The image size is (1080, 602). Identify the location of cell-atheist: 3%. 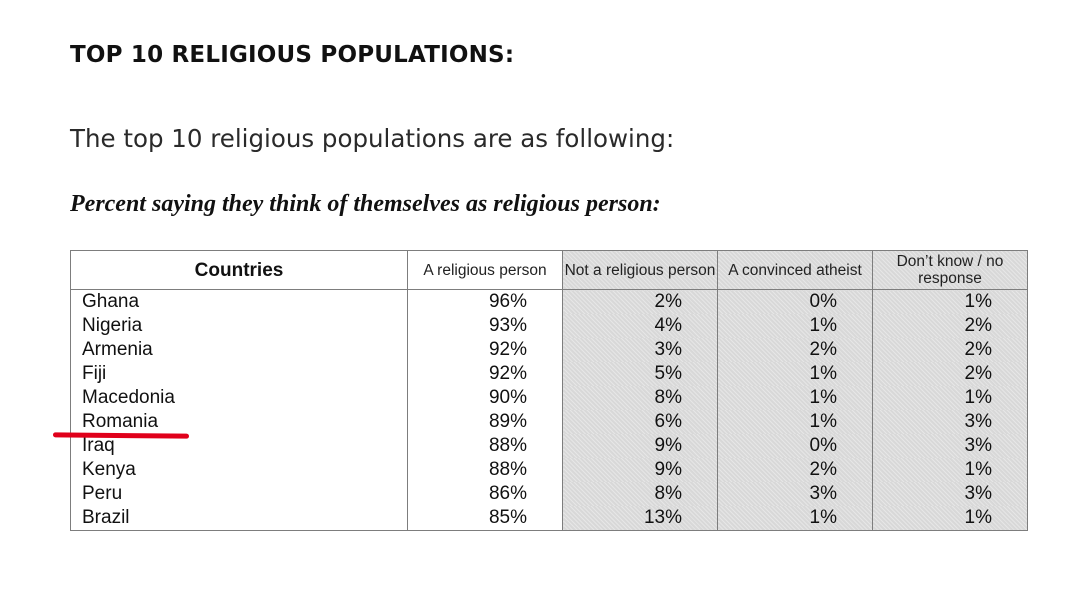
(795, 494).